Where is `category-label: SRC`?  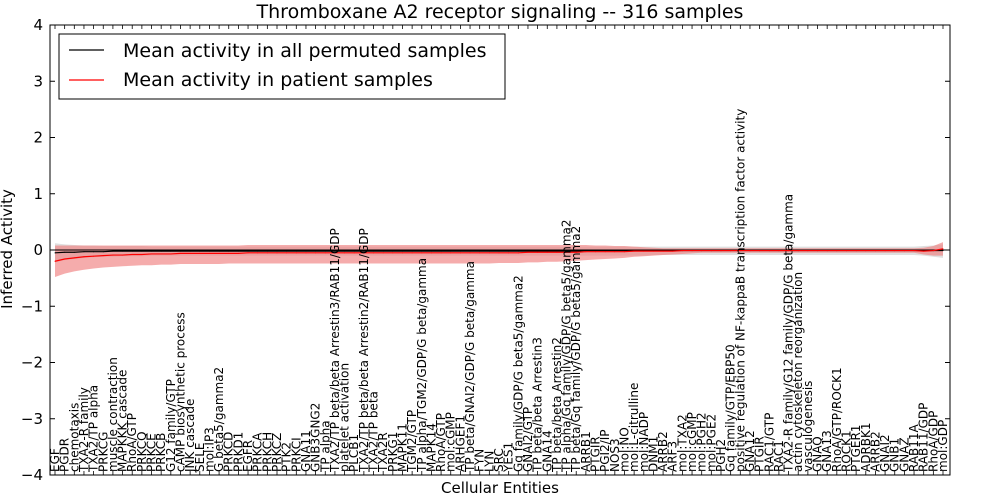
category-label: SRC is located at coordinates (499, 460).